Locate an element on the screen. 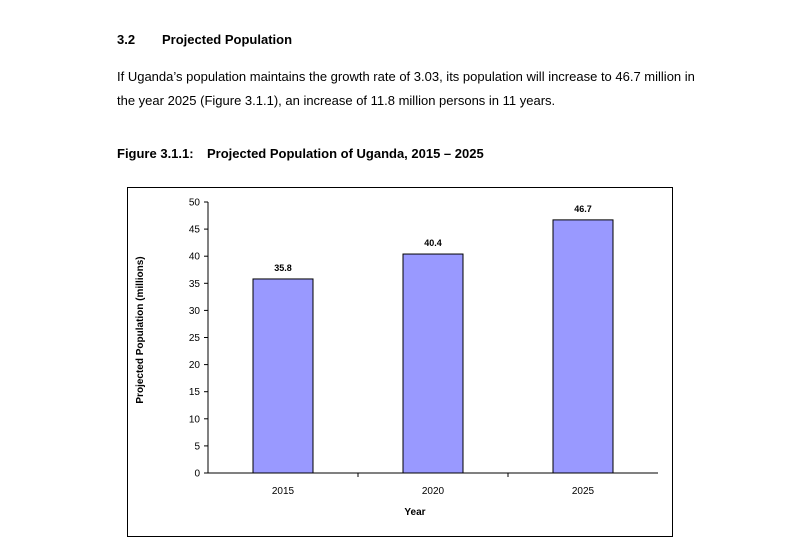 This screenshot has height=555, width=802. bar-2020 is located at coordinates (433, 363).